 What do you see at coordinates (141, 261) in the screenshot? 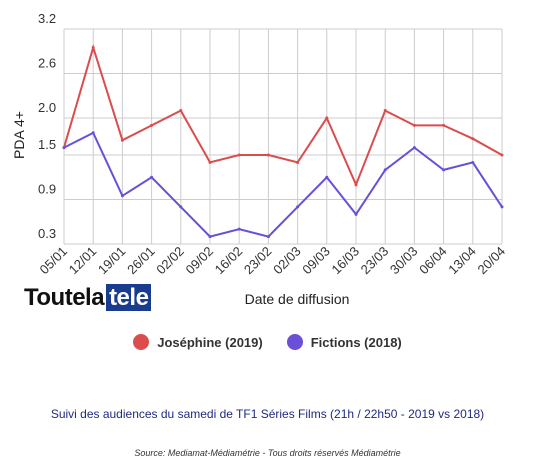
I see `x-tick-label: 26/01` at bounding box center [141, 261].